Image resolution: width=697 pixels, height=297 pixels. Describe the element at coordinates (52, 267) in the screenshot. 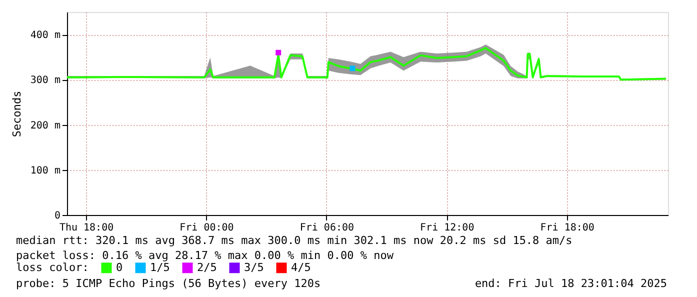

I see `legend-title: loss color:` at that location.